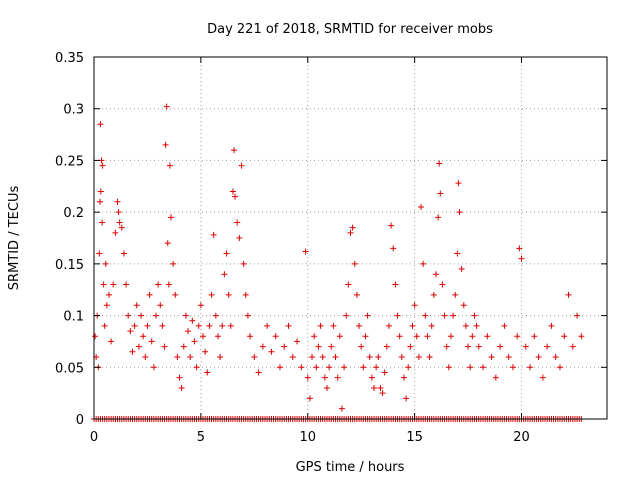 The height and width of the screenshot is (480, 640). What do you see at coordinates (350, 467) in the screenshot?
I see `x-axis-label: GPS time / hours` at bounding box center [350, 467].